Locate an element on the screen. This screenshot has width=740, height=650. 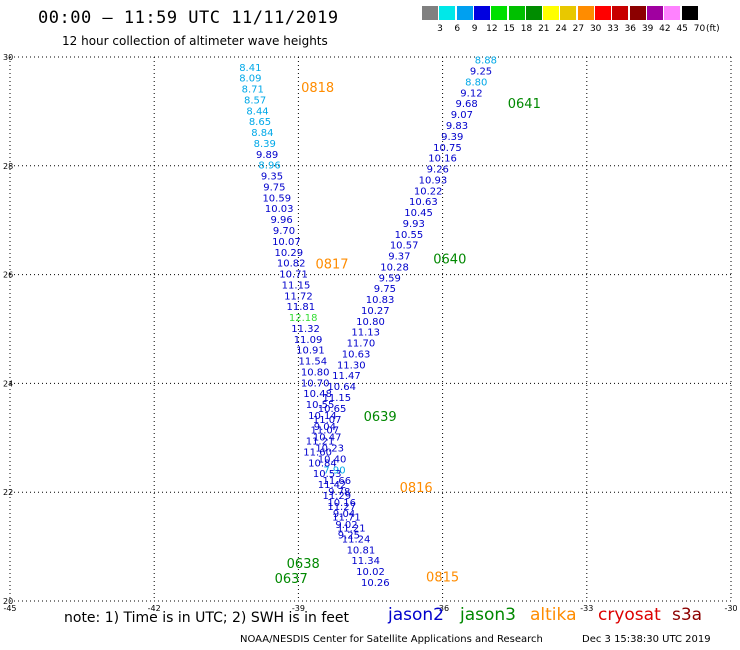
wave-height-value: 8.96 is located at coordinates (269, 166).